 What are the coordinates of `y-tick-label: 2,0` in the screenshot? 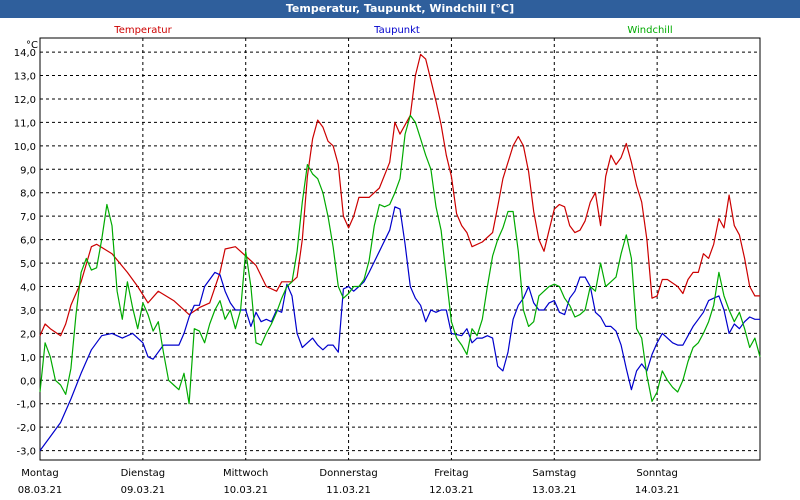 It's located at (28, 334).